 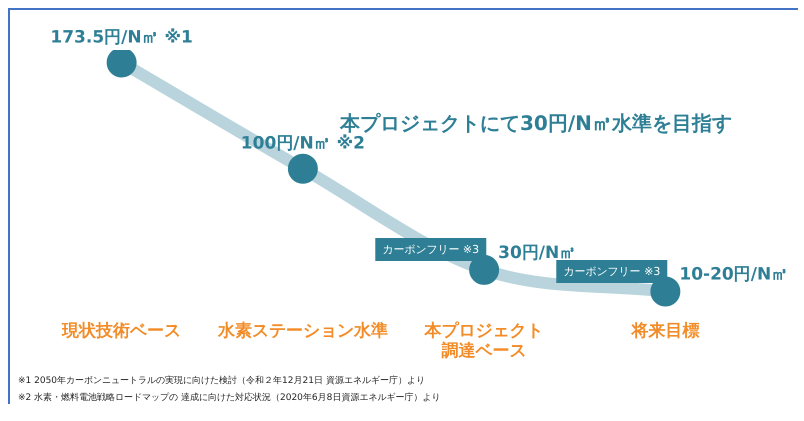 What do you see at coordinates (302, 330) in the screenshot?
I see `x-tick-label: 水素ステーション水準` at bounding box center [302, 330].